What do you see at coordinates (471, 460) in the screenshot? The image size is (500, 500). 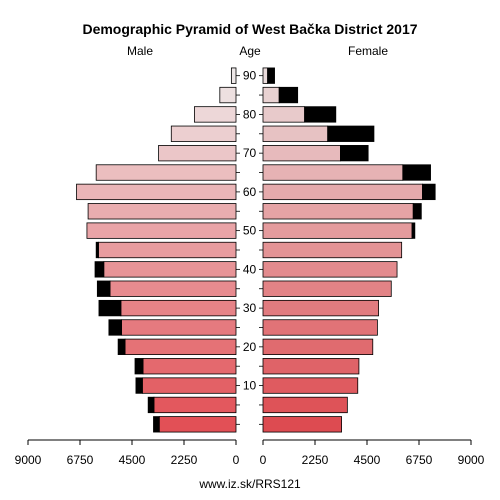 I see `female-x-tick-label: 9000` at bounding box center [471, 460].